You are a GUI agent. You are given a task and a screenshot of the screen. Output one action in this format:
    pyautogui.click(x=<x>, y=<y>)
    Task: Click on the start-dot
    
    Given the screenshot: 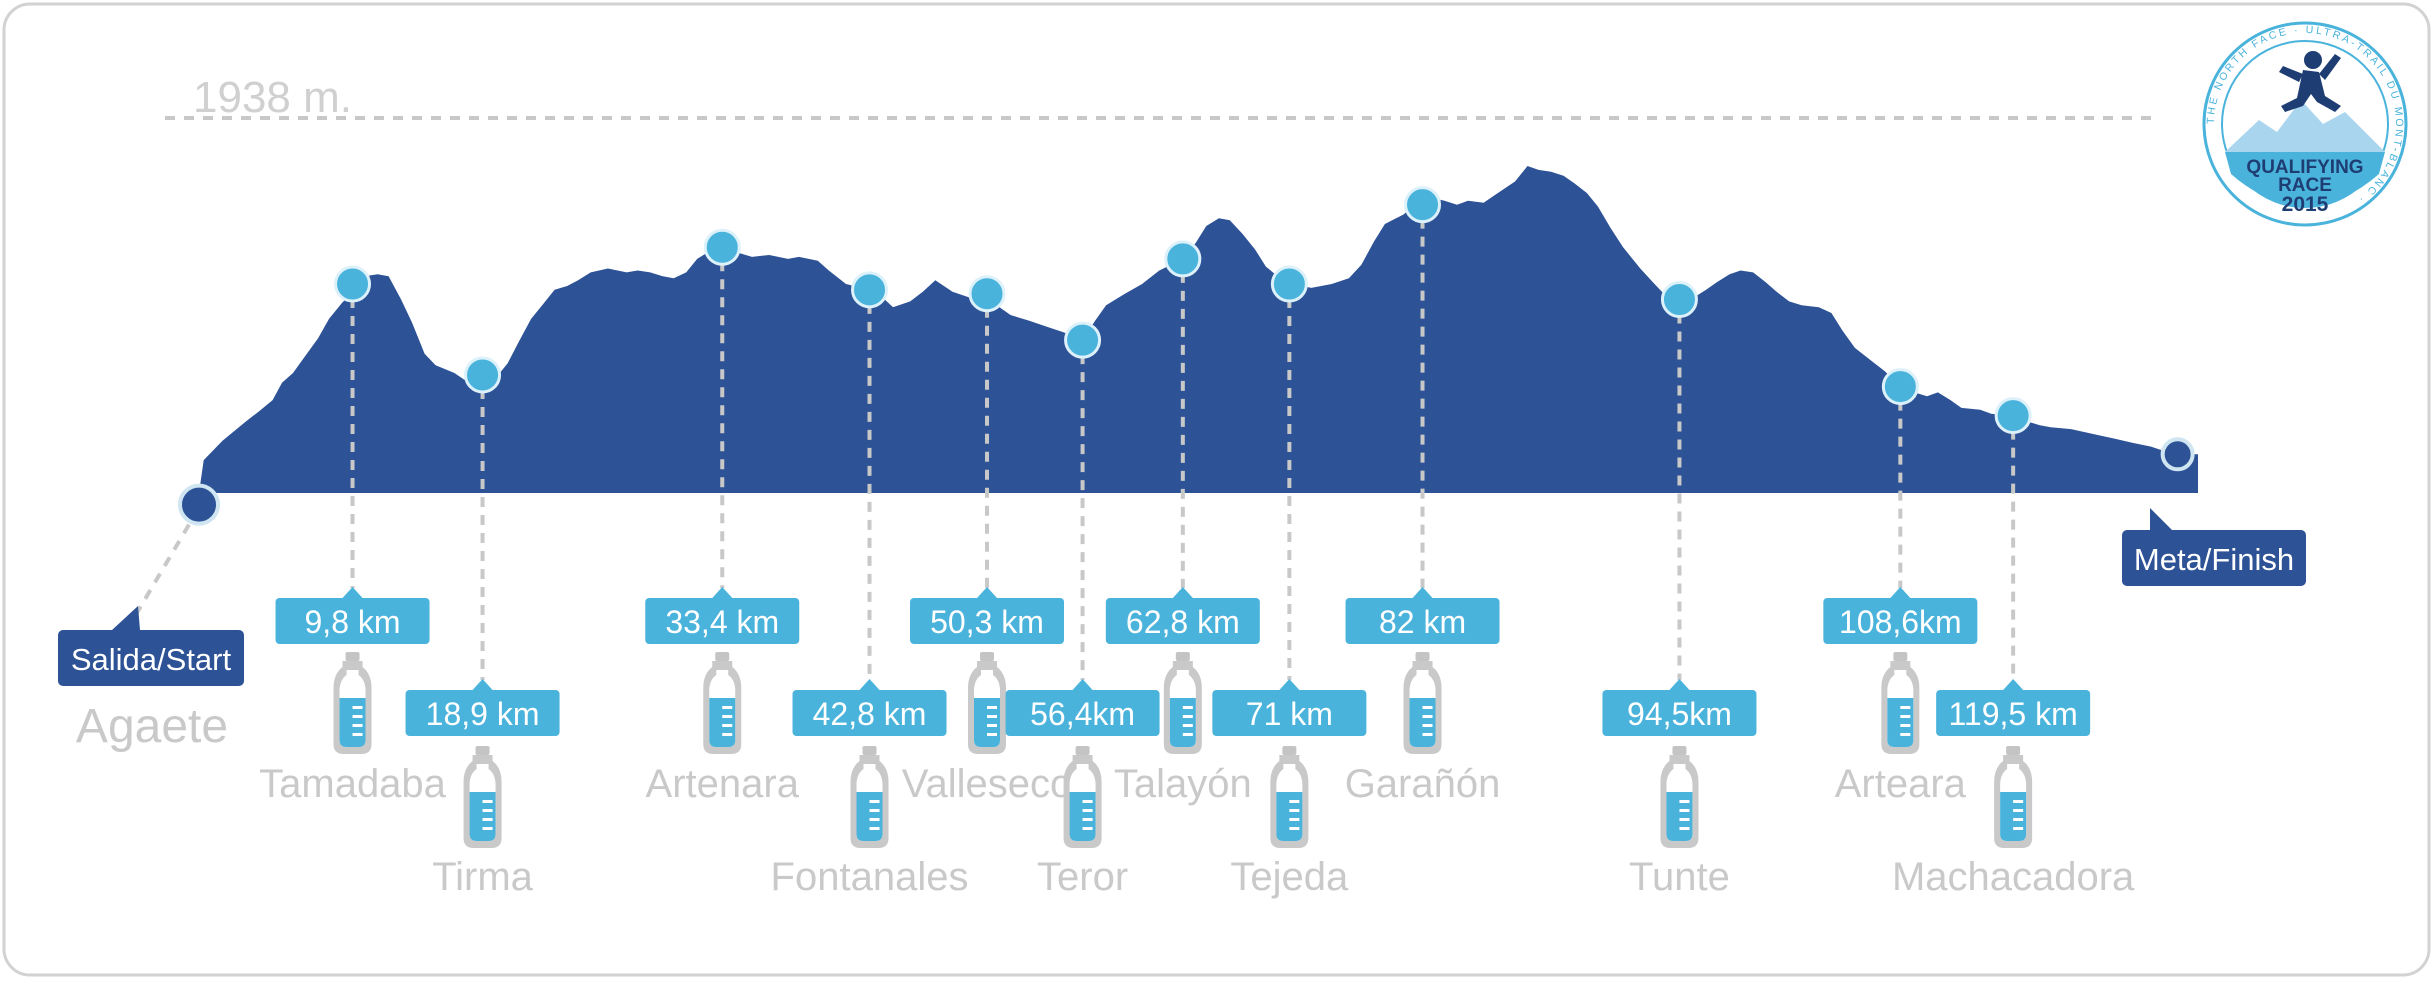 What is the action you would take?
    pyautogui.click(x=199, y=504)
    